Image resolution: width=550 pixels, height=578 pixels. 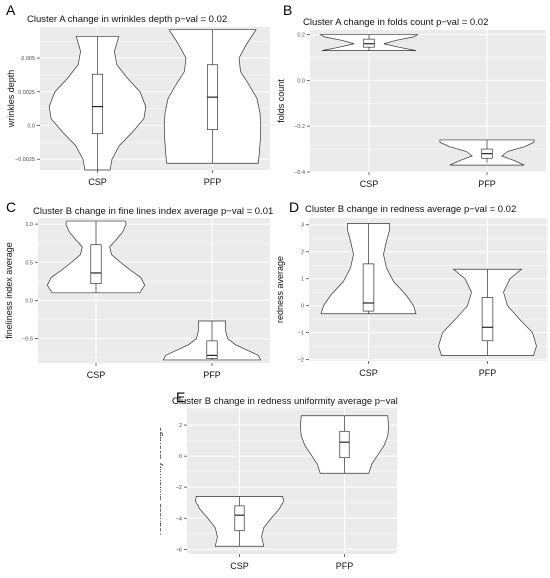 What do you see at coordinates (11, 10) in the screenshot?
I see `panel-label-a: A` at bounding box center [11, 10].